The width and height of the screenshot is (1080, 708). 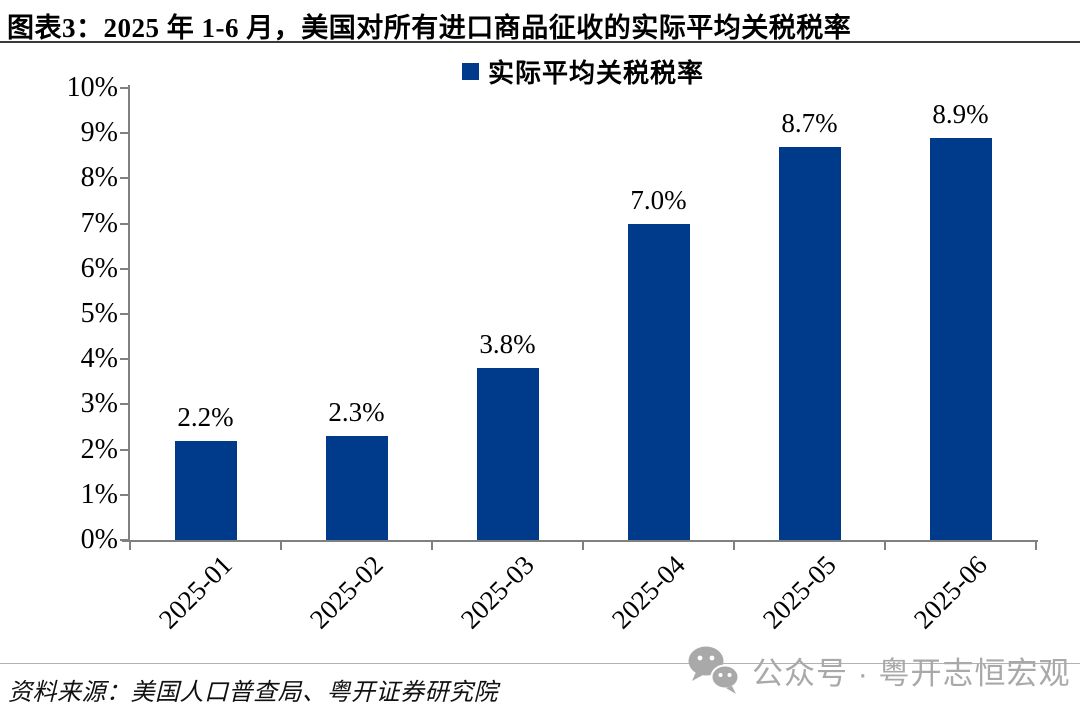 What do you see at coordinates (253, 693) in the screenshot?
I see `source-note: 资料来源：美国人口普查局、粤开证券研究院` at bounding box center [253, 693].